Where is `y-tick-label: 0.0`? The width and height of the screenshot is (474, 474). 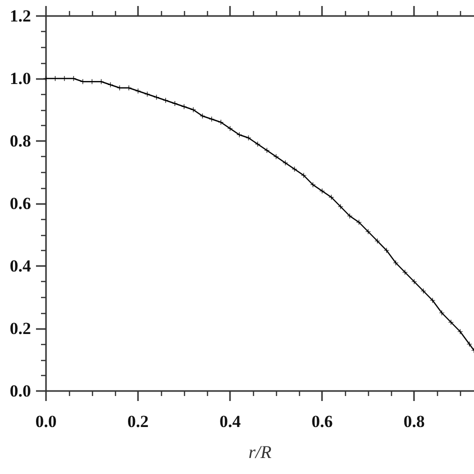
y-tick-label: 0.0 is located at coordinates (20, 391).